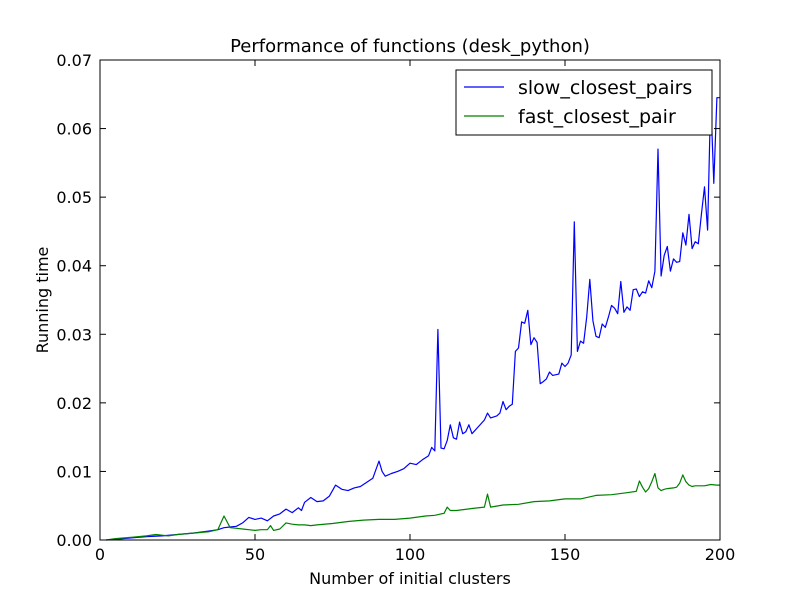 This screenshot has width=800, height=600. Describe the element at coordinates (74, 197) in the screenshot. I see `y-tick-label: 0.05` at that location.